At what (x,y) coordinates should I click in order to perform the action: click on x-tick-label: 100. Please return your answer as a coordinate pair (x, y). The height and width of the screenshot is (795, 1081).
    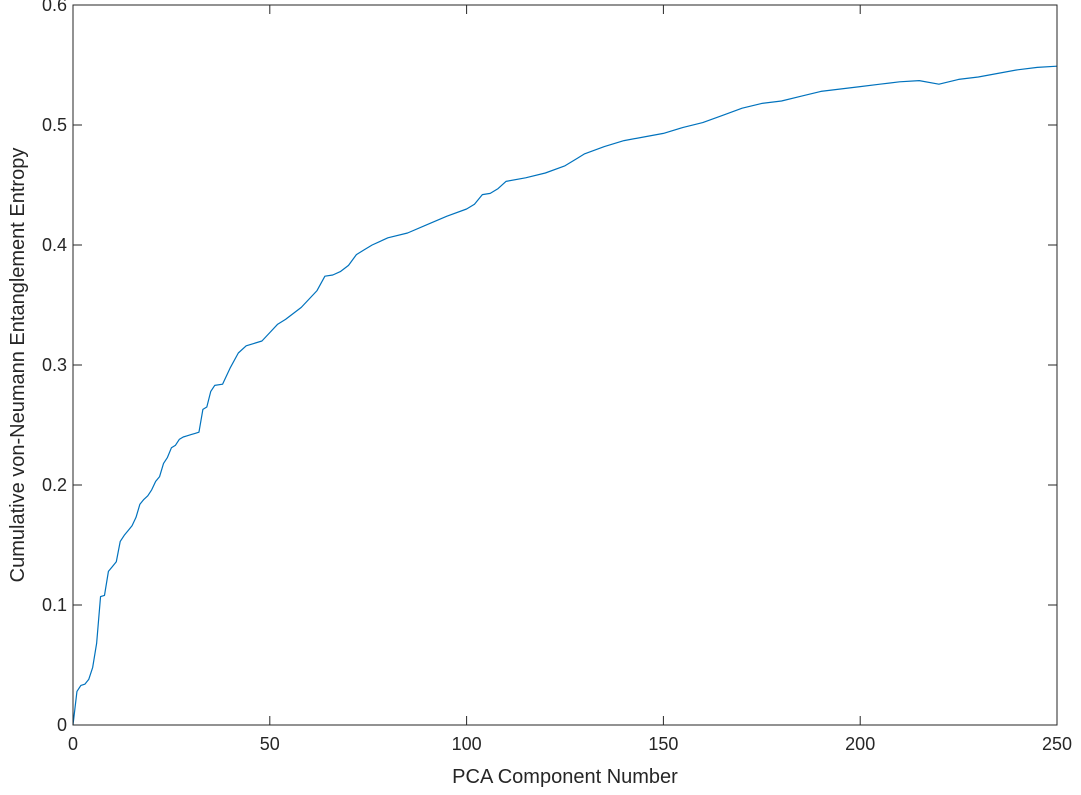
    Looking at the image, I should click on (467, 744).